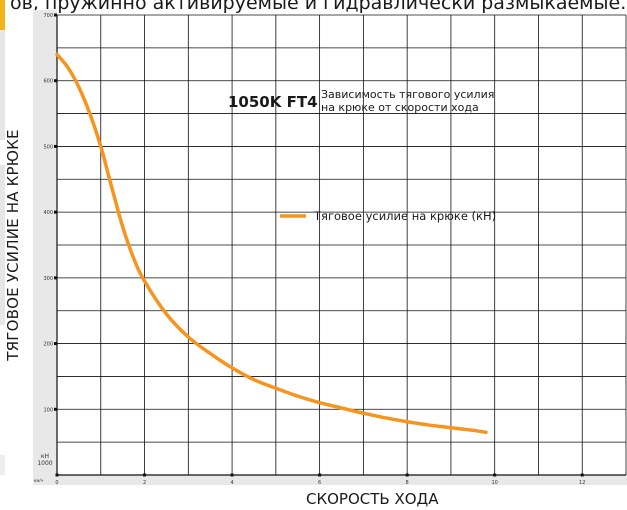 This screenshot has width=627, height=510. I want to click on y-tick-label: 500, so click(48, 147).